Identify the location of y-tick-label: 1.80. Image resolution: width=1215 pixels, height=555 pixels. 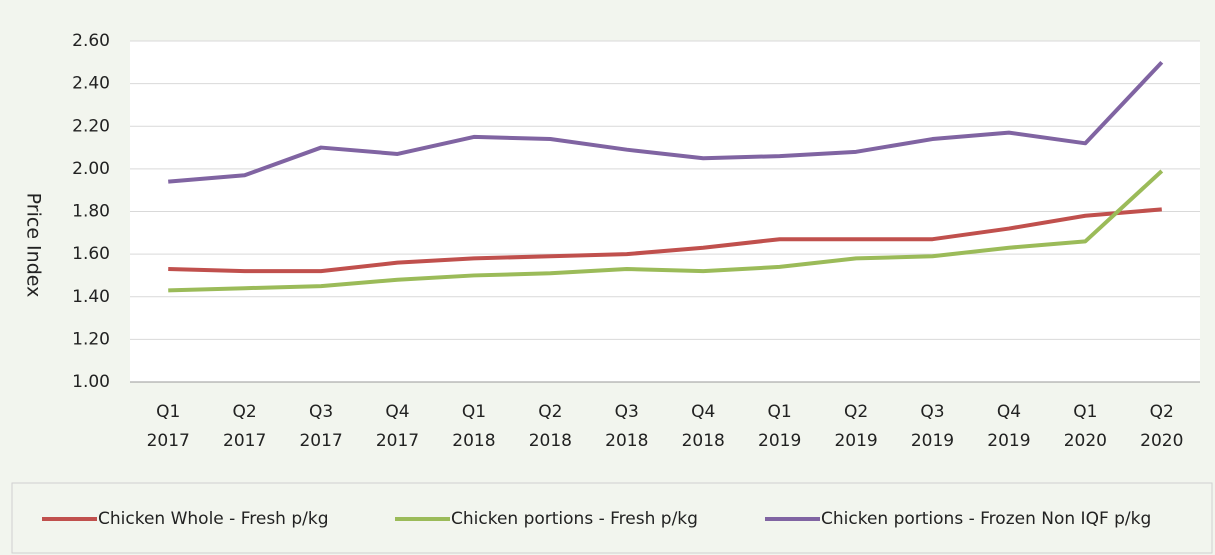
(91, 212).